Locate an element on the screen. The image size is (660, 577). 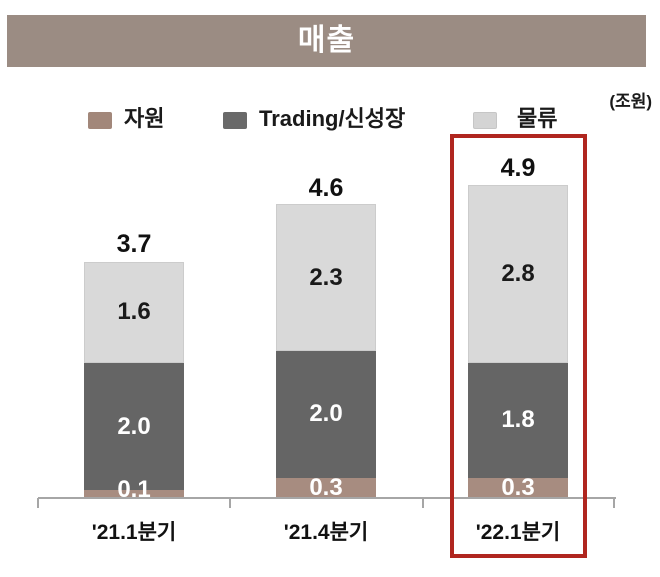
legend-swatch-resources is located at coordinates (100, 120).